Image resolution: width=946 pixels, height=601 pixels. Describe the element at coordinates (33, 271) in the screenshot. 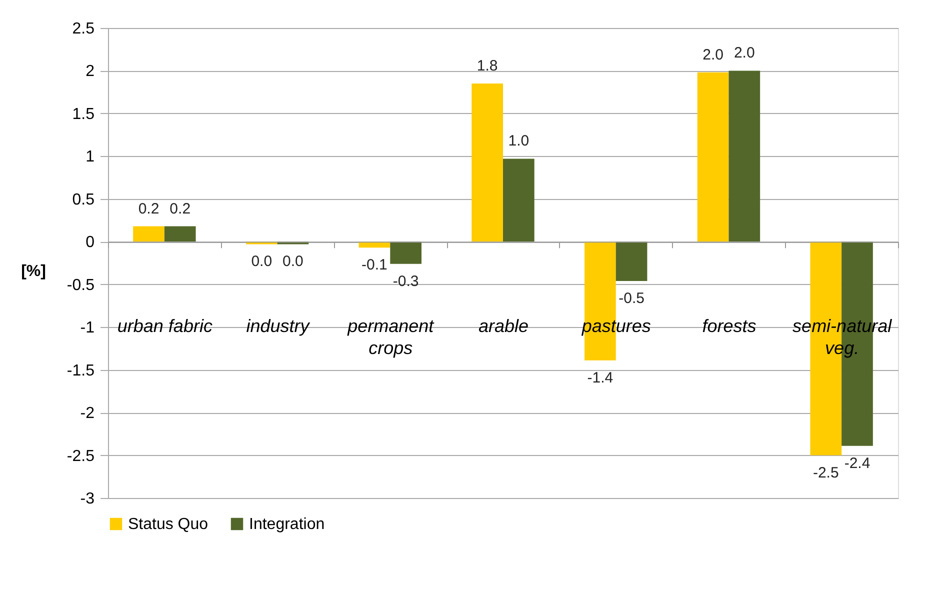

I see `y-axis-title: [%]` at that location.